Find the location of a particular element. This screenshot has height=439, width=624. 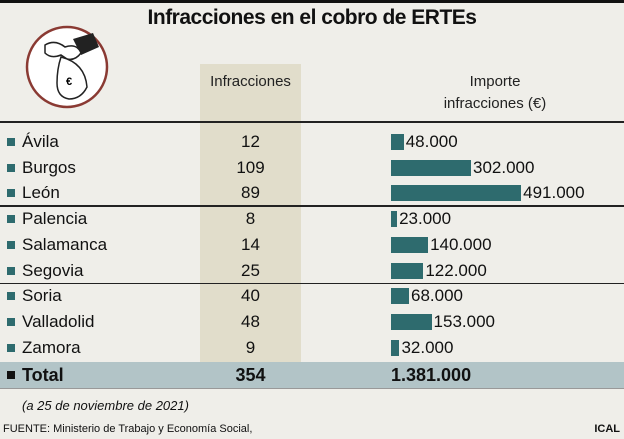

infracciones-value: 14 is located at coordinates (250, 244).